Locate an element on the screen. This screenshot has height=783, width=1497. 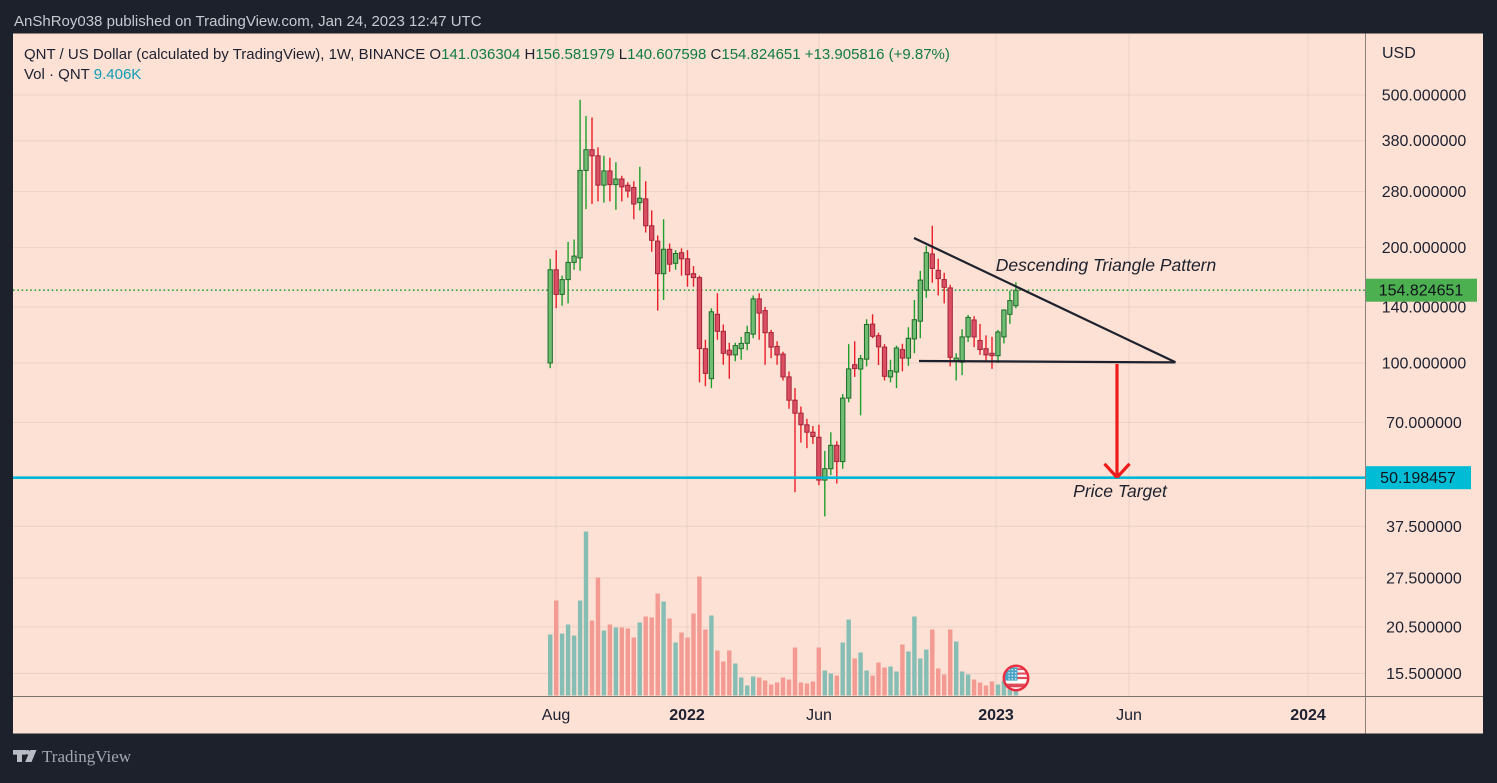
svg-text: 37.500000 is located at coordinates (1424, 527).